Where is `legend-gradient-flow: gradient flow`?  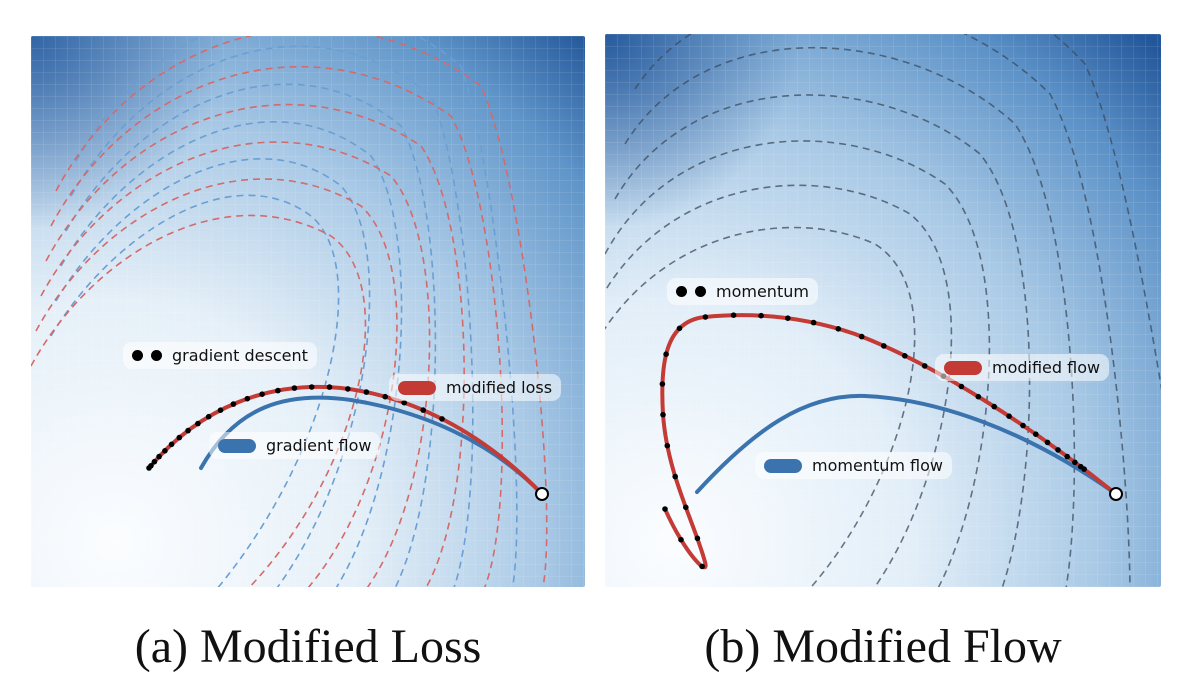
legend-gradient-flow: gradient flow is located at coordinates (295, 445).